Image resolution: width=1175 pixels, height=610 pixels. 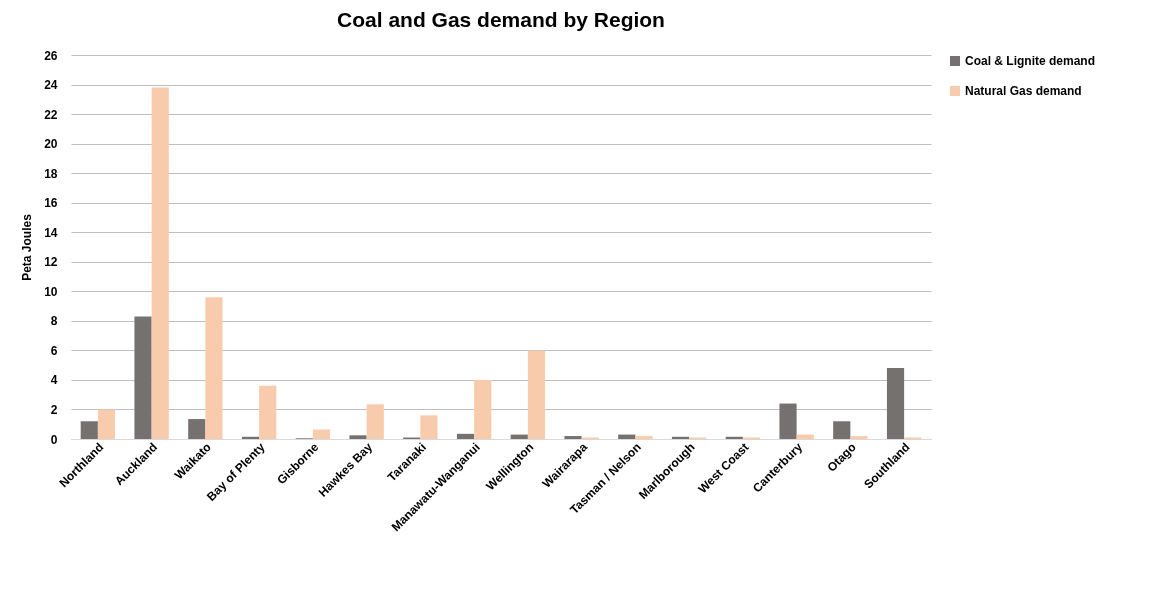 What do you see at coordinates (51, 232) in the screenshot?
I see `y-tick-label: 14` at bounding box center [51, 232].